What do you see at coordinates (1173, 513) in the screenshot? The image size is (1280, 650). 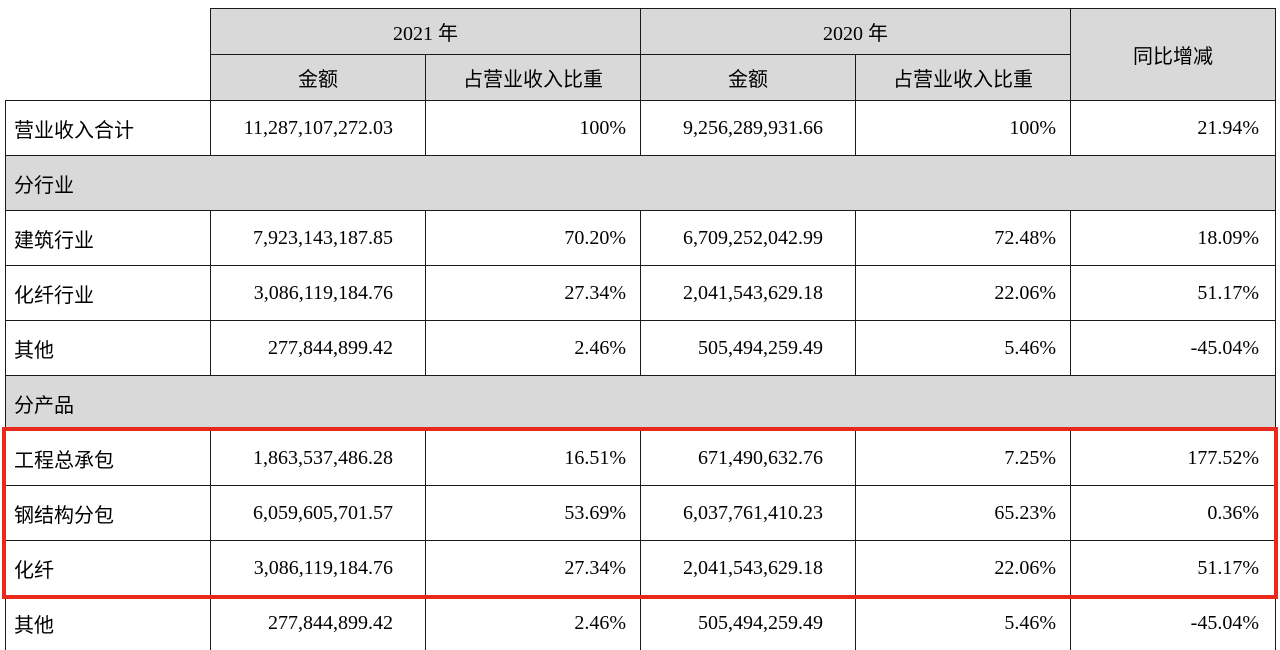 I see `yoy-cell: 0.36%` at bounding box center [1173, 513].